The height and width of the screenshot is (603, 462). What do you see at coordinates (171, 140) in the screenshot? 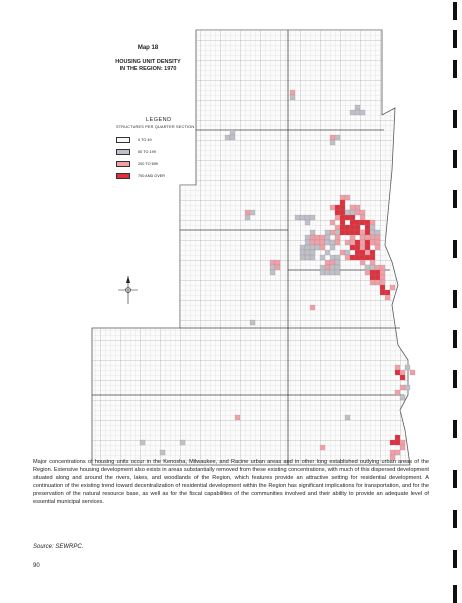
I see `legend-item: 0 TO 49` at bounding box center [171, 140].